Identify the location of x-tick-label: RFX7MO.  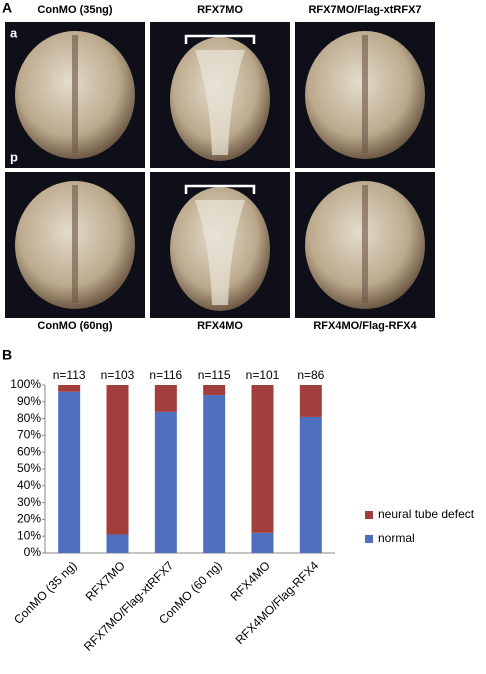
(105, 580).